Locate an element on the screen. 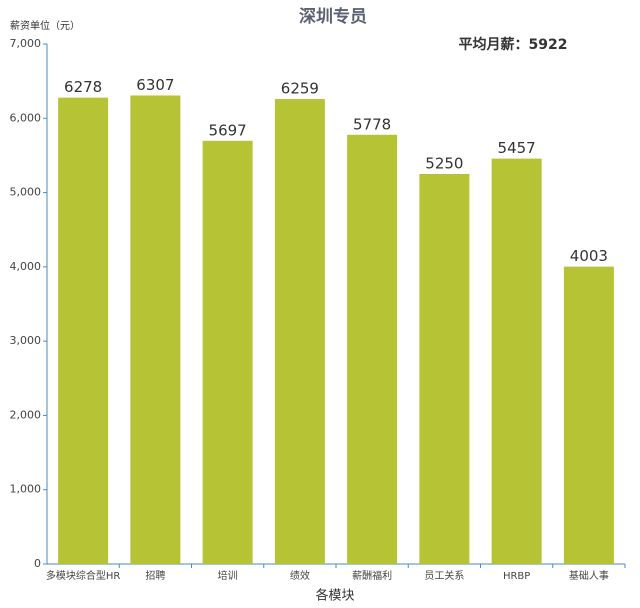 This screenshot has width=640, height=608. value-label: 5250 is located at coordinates (444, 164).